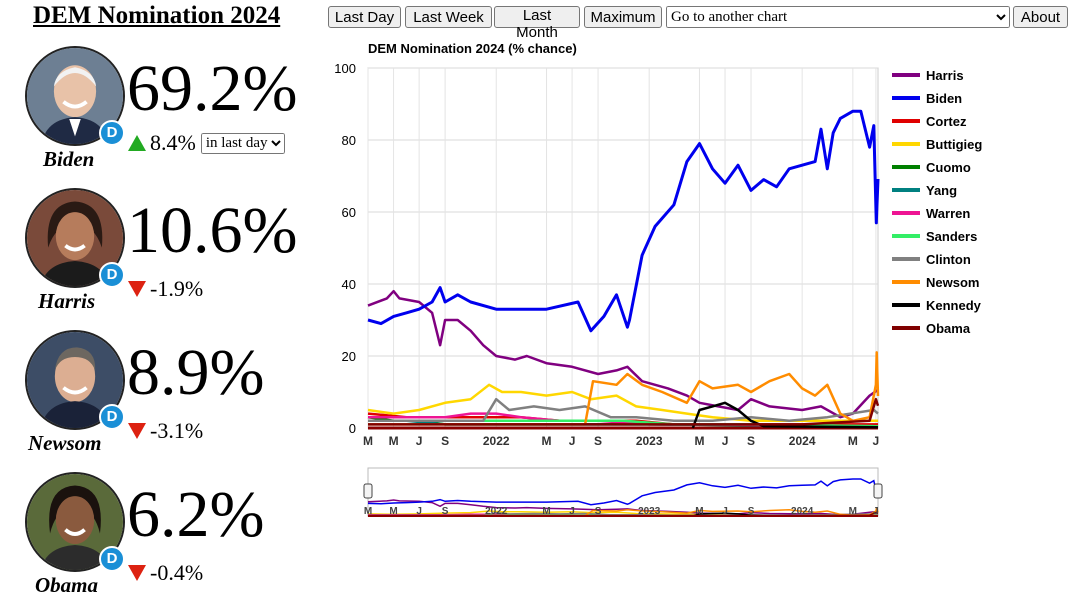 The width and height of the screenshot is (1077, 612). Describe the element at coordinates (364, 17) in the screenshot. I see `last-day-button: Last Day` at that location.